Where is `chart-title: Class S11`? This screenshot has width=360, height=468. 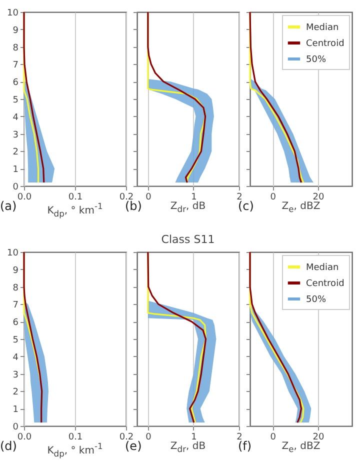 chart-title: Class S11 is located at coordinates (188, 239).